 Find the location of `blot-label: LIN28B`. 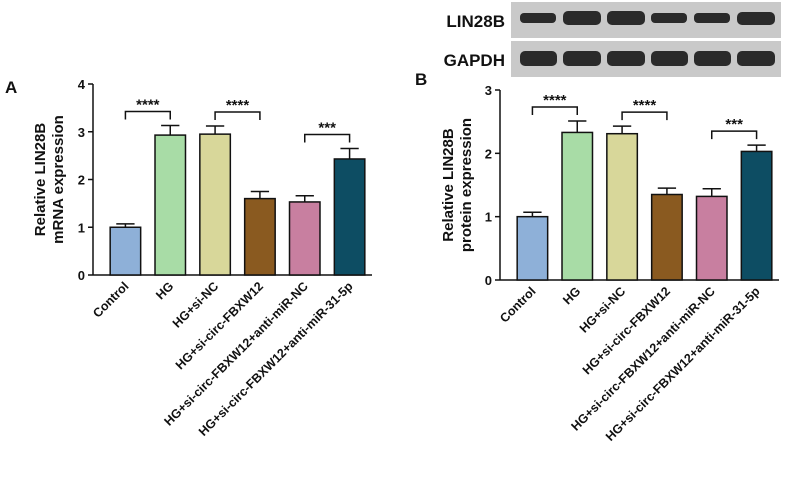

blot-label: LIN28B is located at coordinates (475, 21).